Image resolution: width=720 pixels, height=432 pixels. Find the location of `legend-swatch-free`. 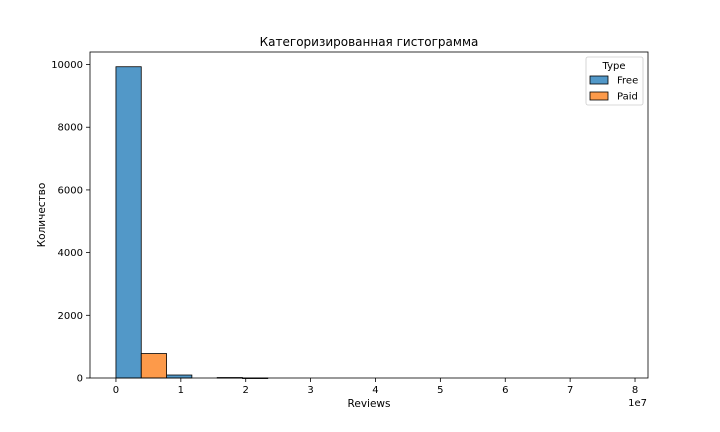

legend-swatch-free is located at coordinates (599, 80).